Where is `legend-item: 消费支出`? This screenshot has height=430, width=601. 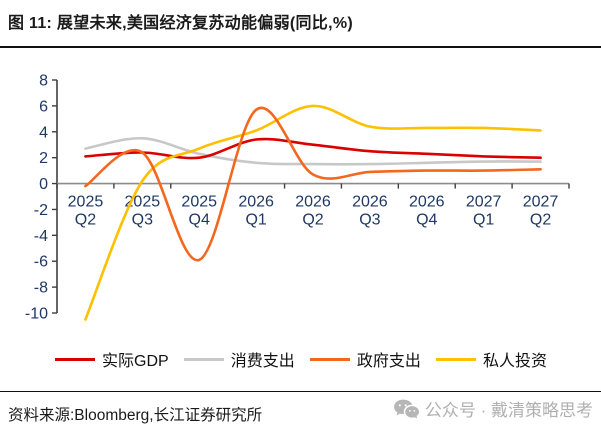 legend-item: 消费支出 is located at coordinates (239, 359).